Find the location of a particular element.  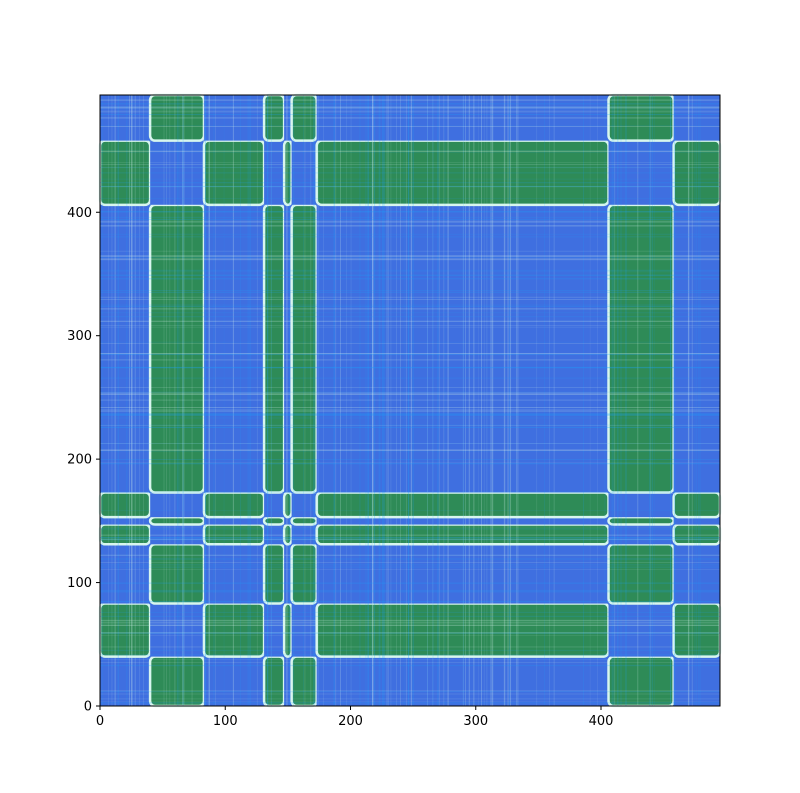

x-axis: 0 100 200 300 400 is located at coordinates (355, 717).